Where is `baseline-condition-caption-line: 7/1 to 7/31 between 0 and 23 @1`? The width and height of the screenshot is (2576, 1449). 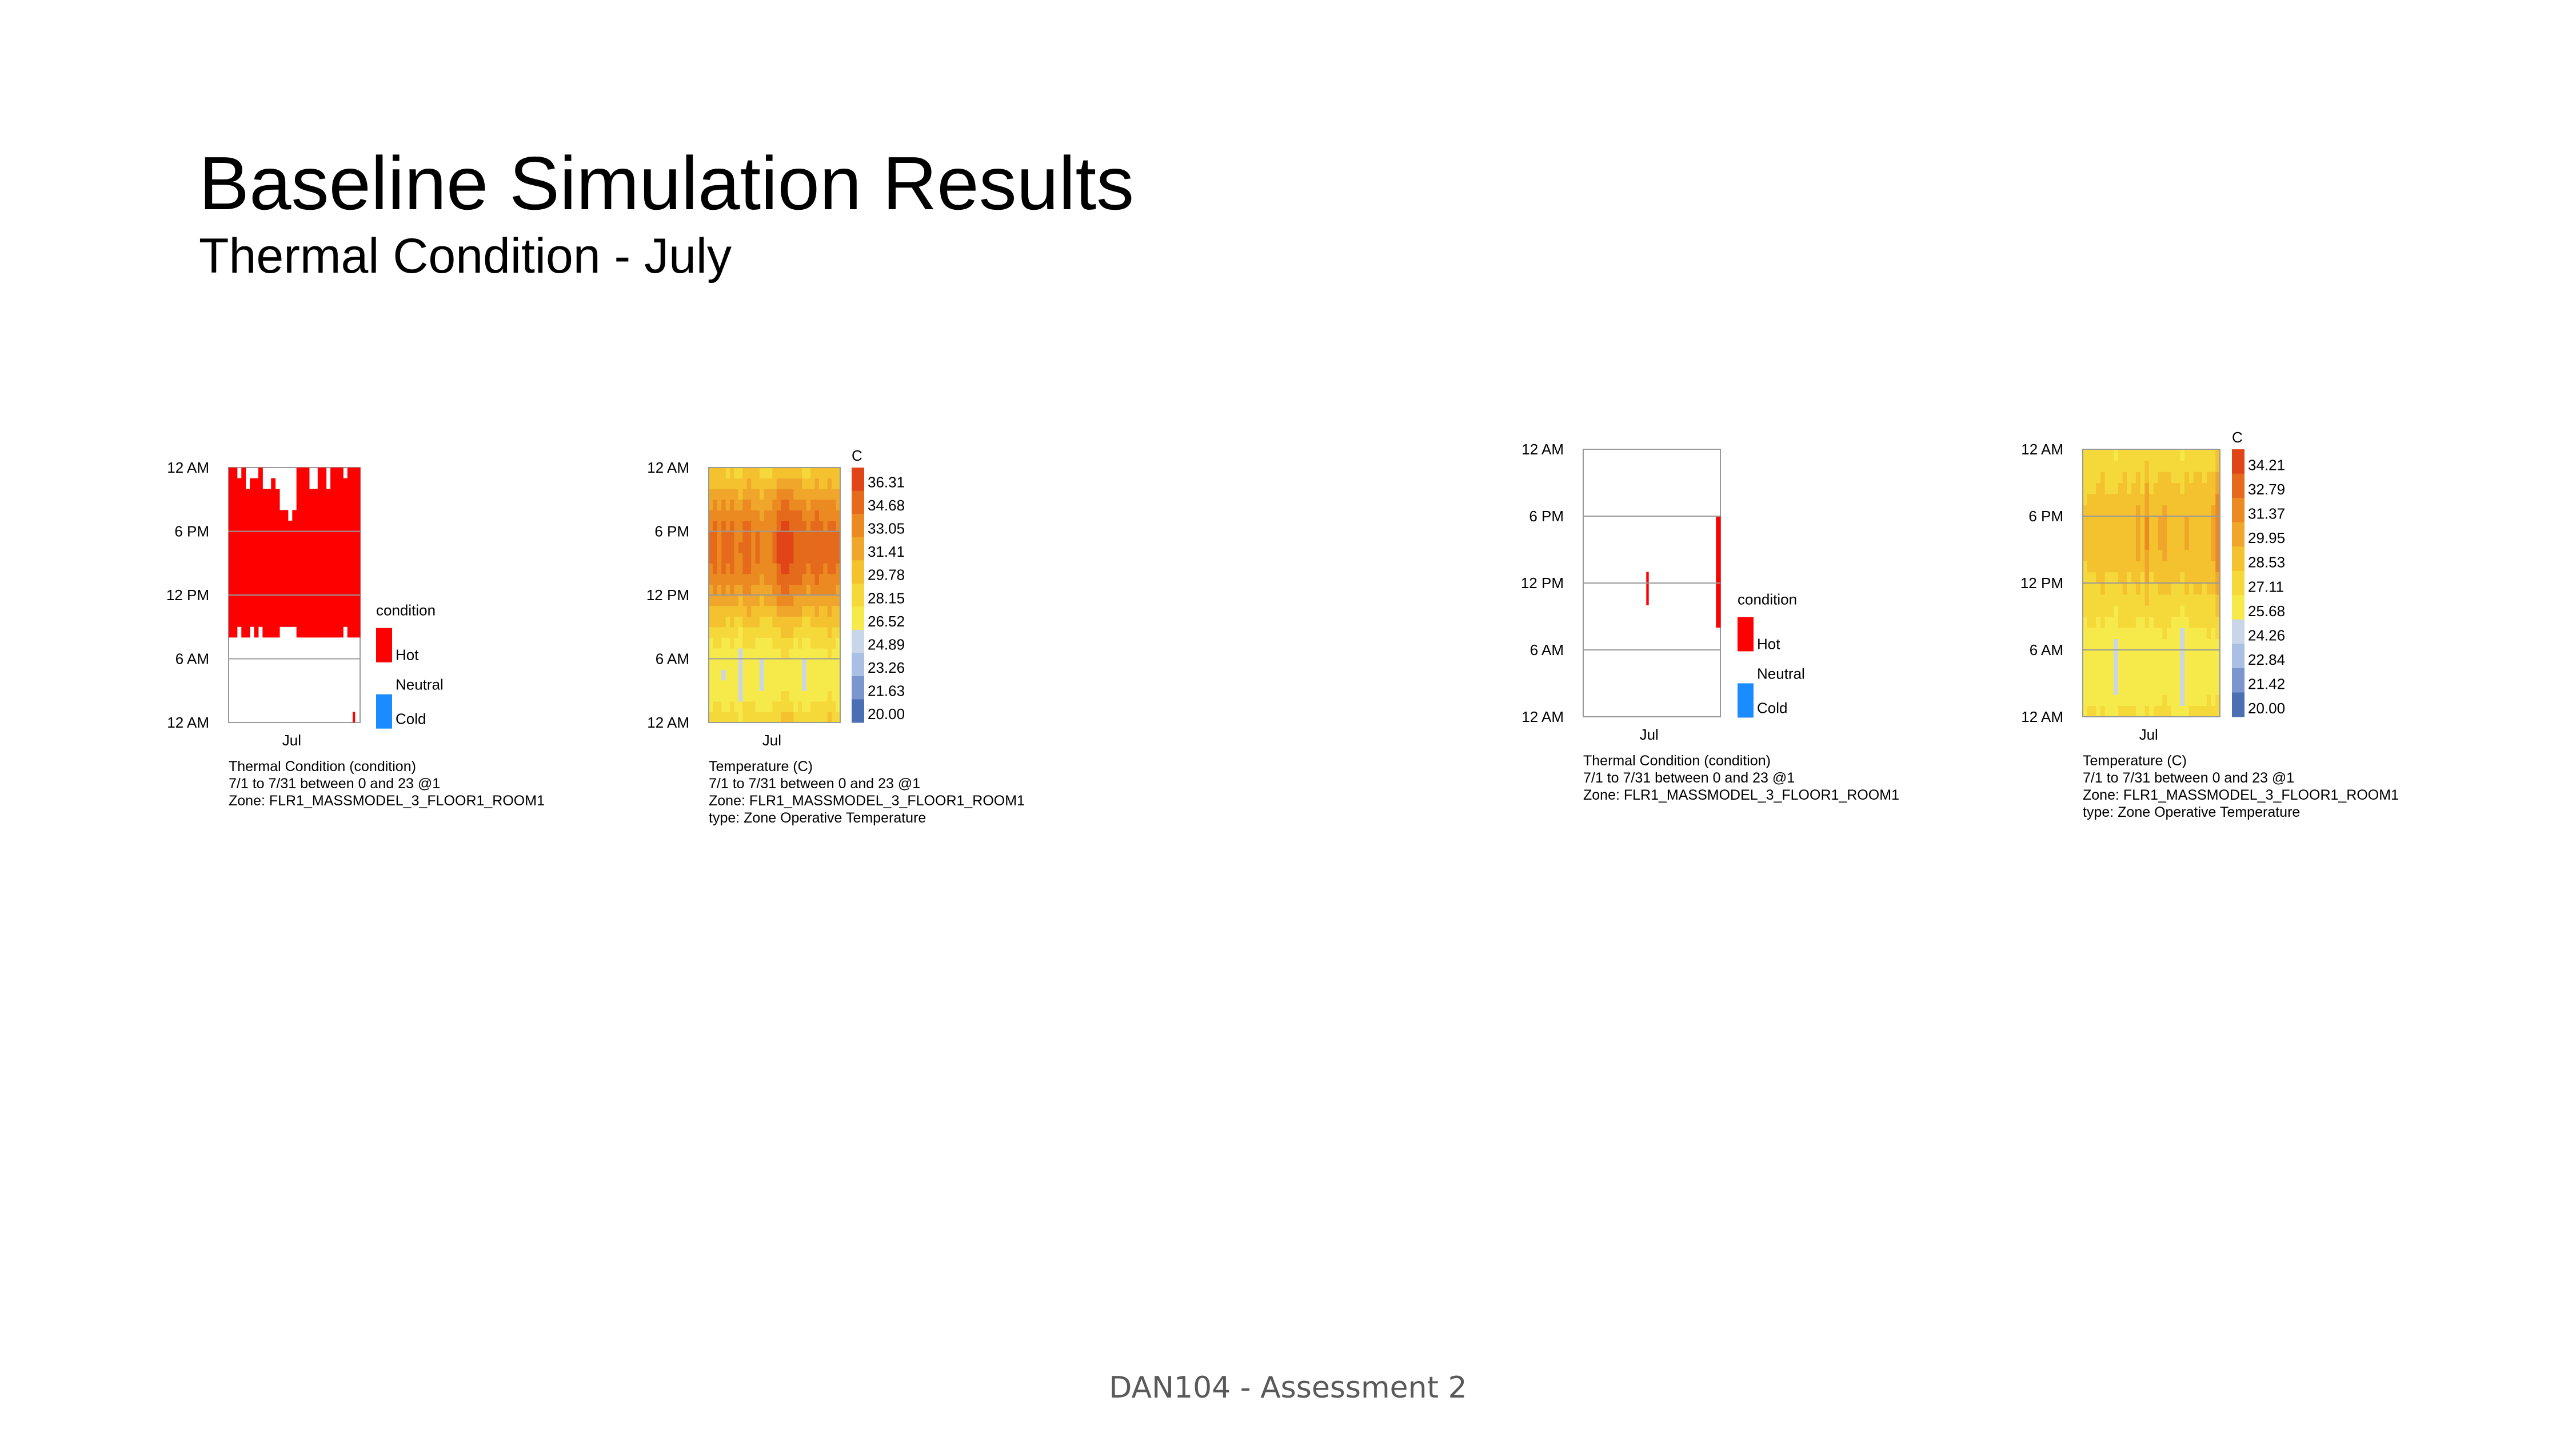
baseline-condition-caption-line: 7/1 to 7/31 between 0 and 23 @1 is located at coordinates (334, 784).